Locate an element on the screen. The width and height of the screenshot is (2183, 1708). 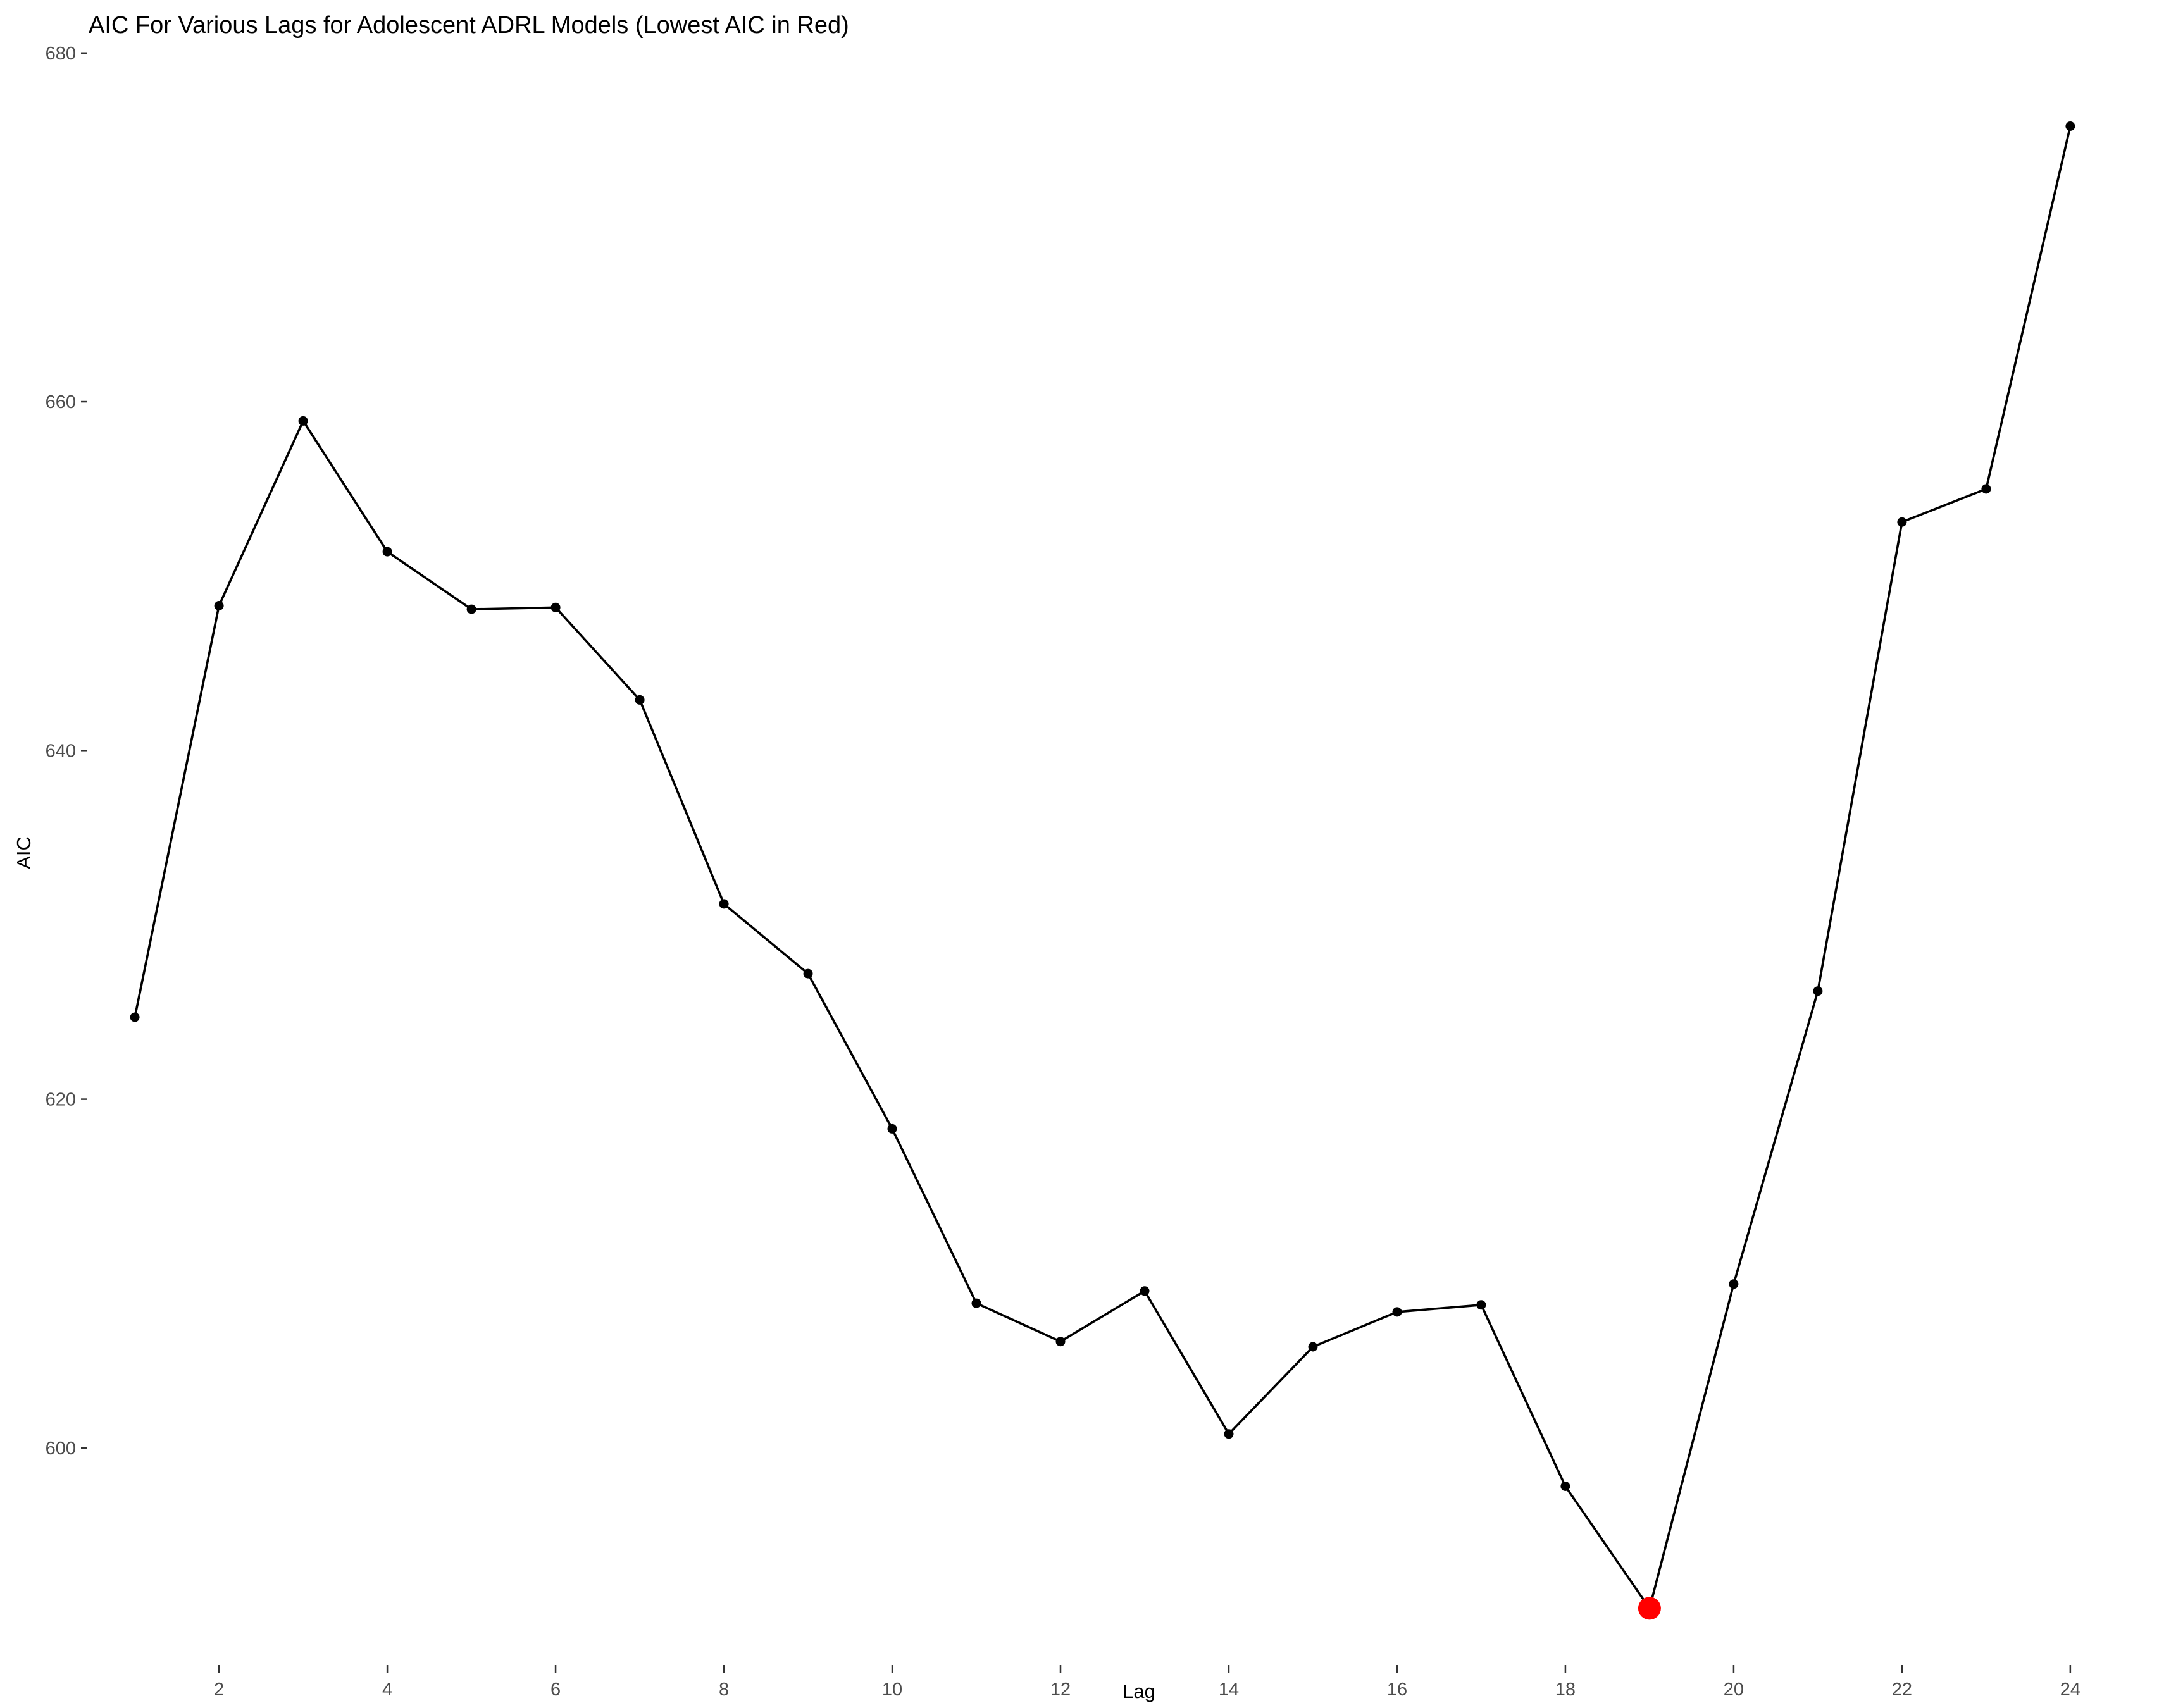
x-tick-label: 16 is located at coordinates (1397, 1690).